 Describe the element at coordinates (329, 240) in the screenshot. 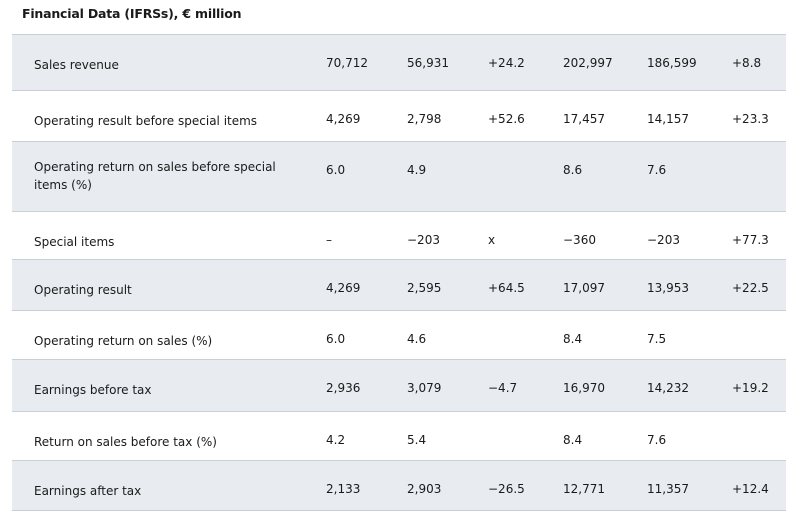

I see `value-cell: –` at that location.